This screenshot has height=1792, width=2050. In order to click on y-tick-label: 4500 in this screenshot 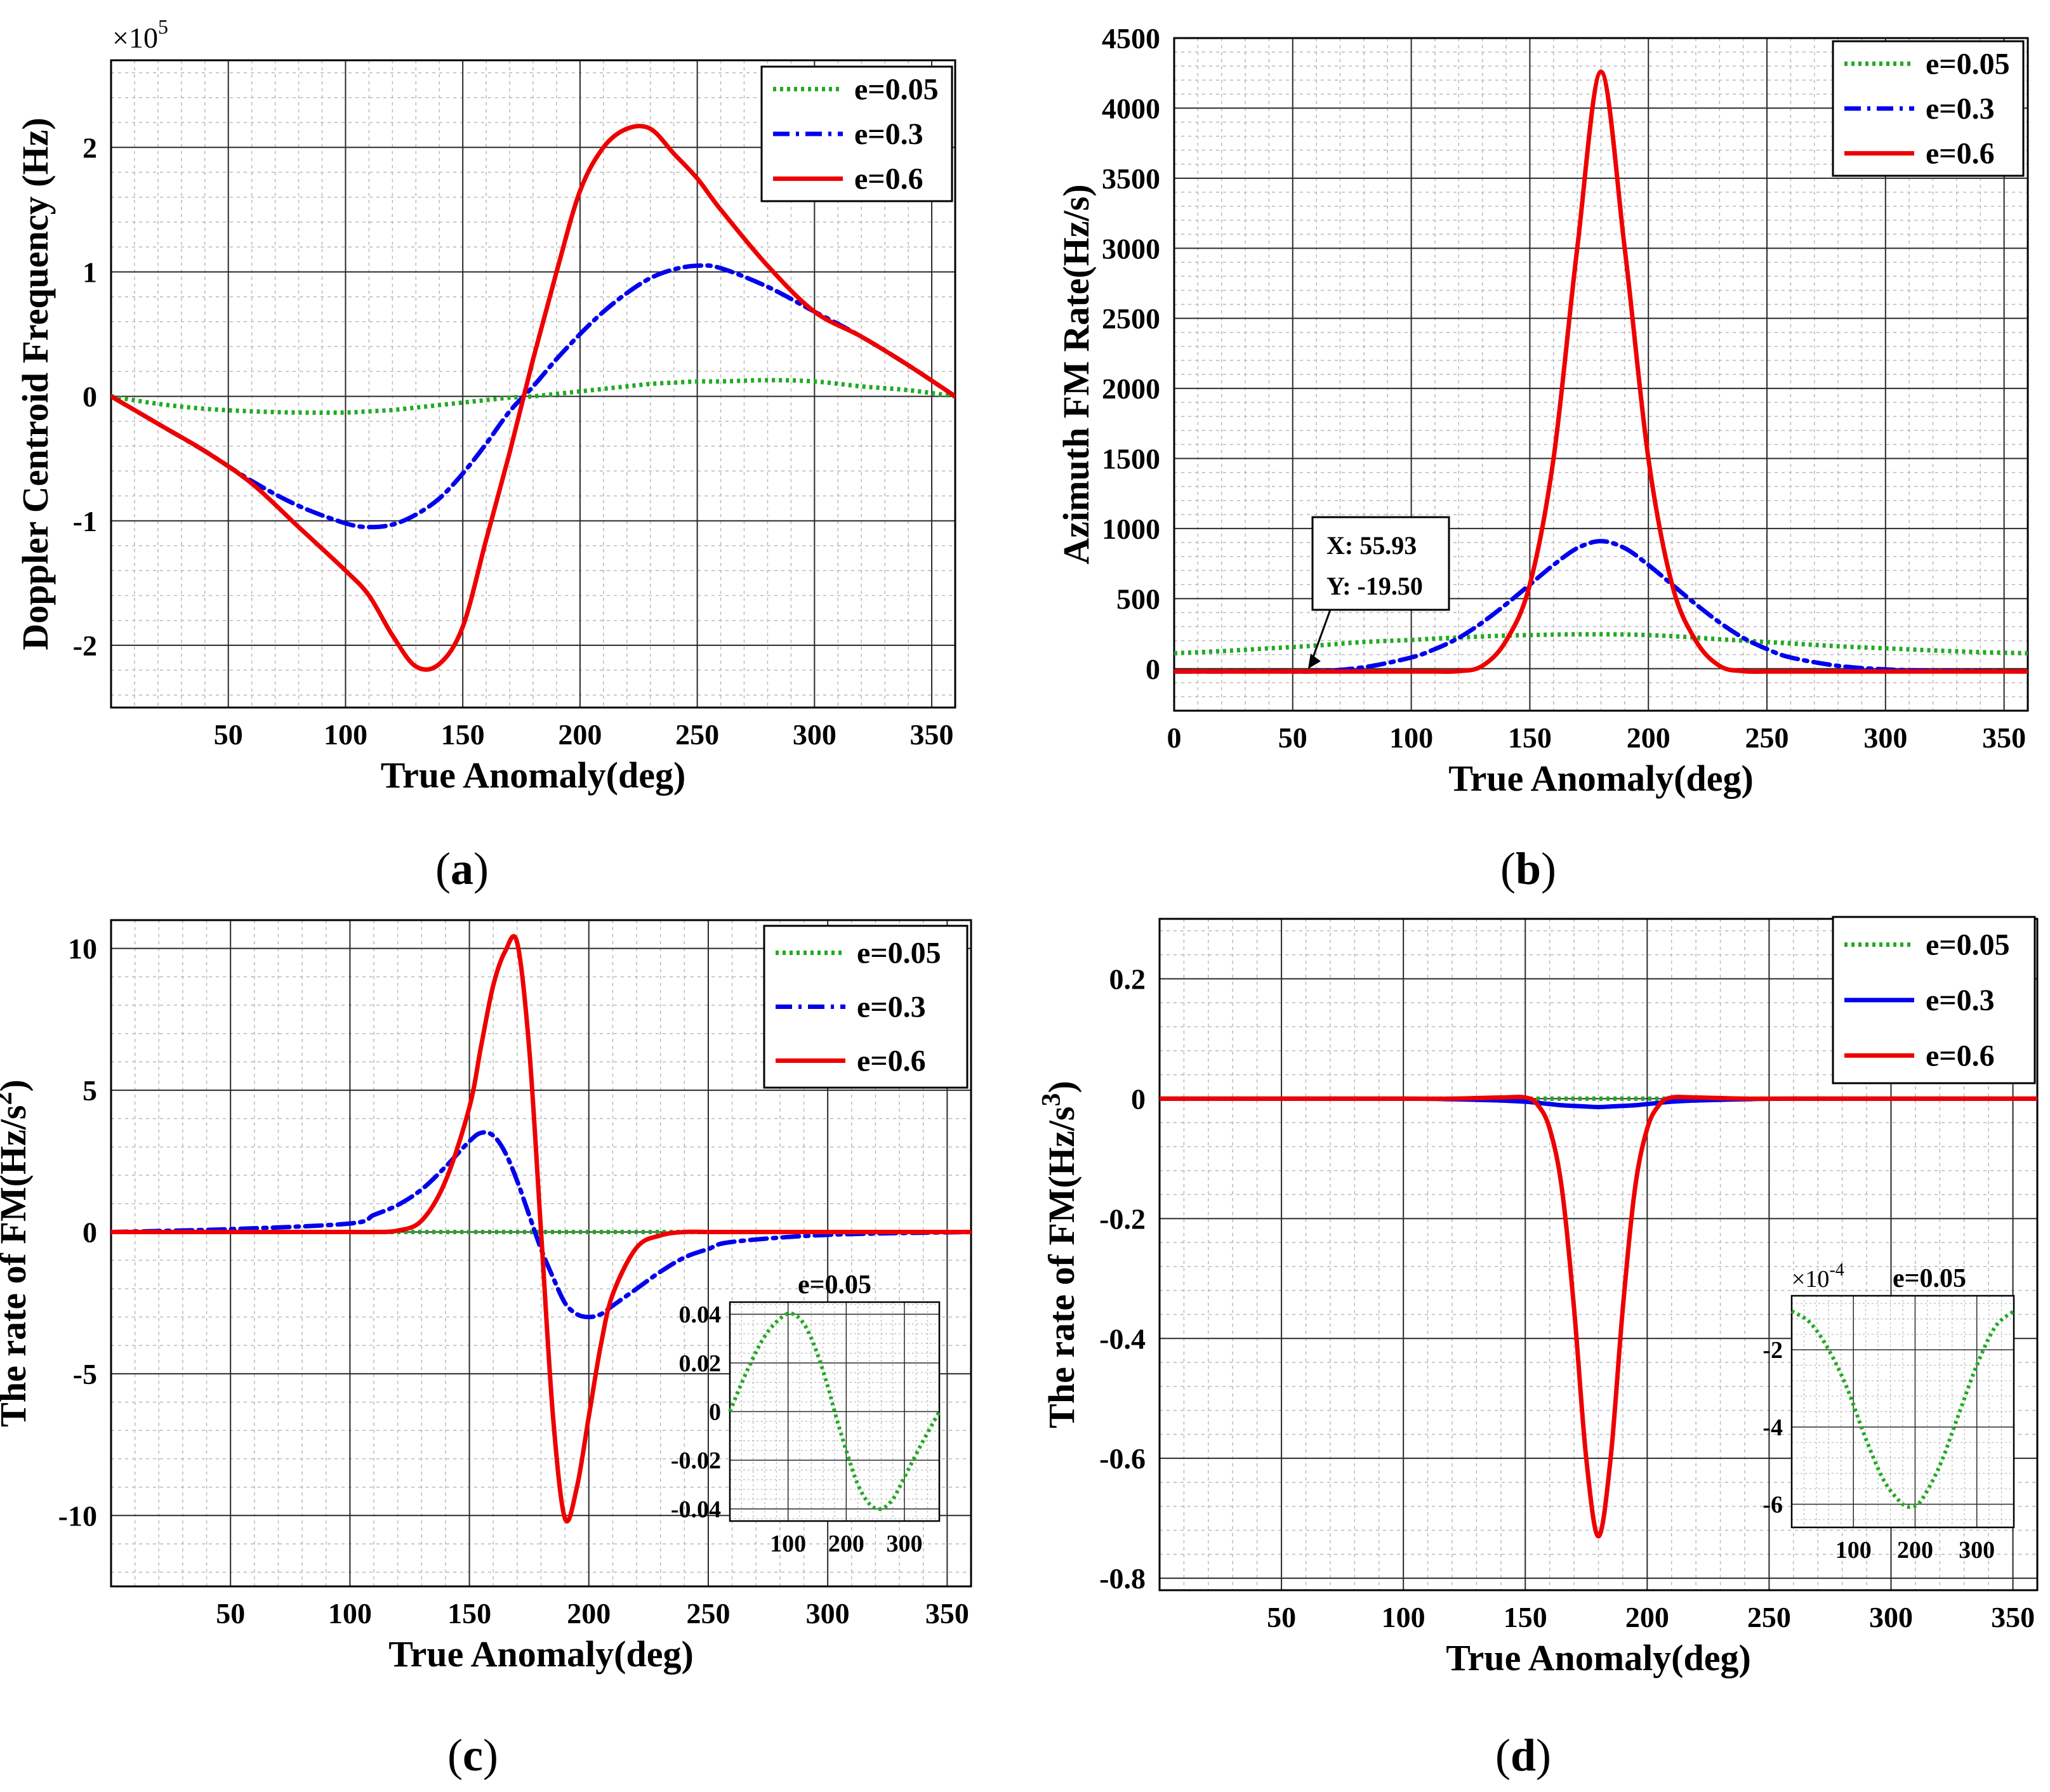, I will do `click(1131, 38)`.